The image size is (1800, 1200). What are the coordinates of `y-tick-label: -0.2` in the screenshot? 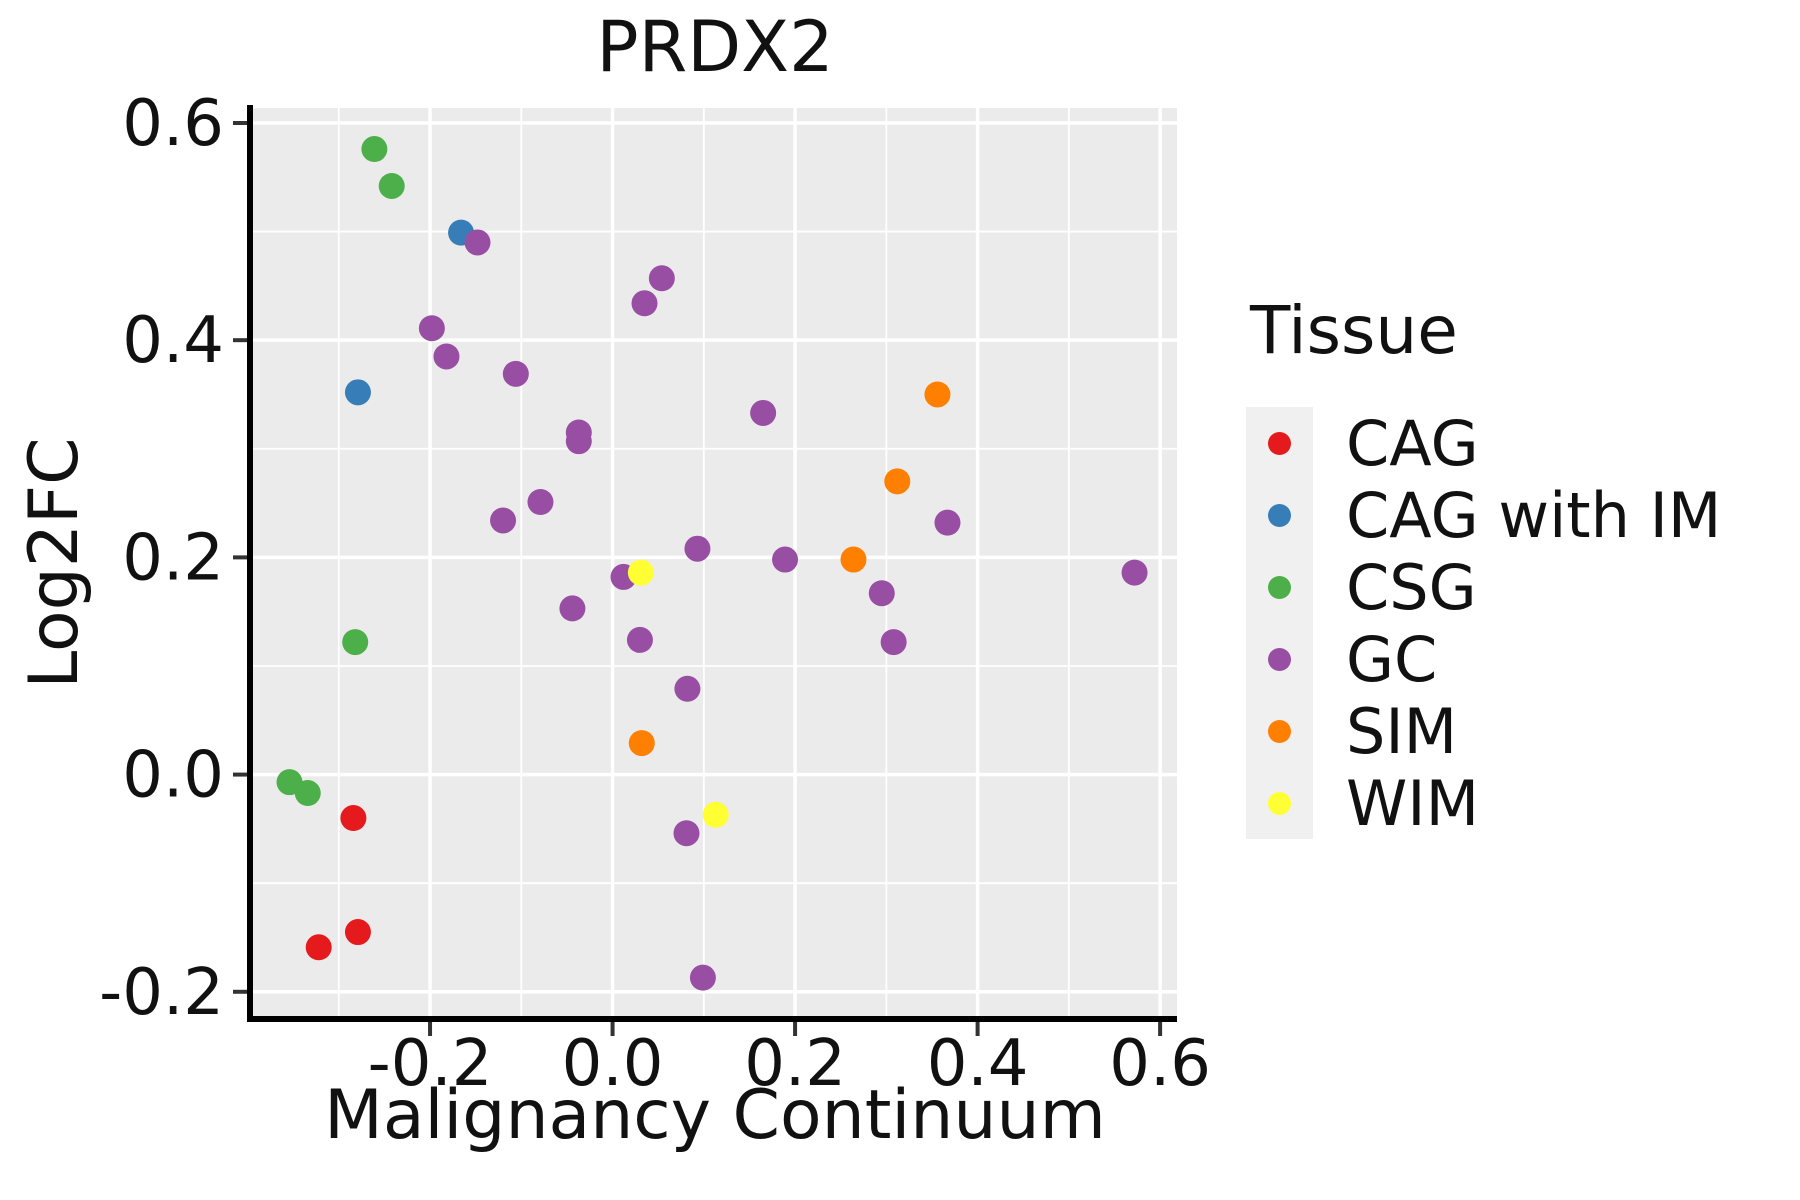 It's located at (161, 993).